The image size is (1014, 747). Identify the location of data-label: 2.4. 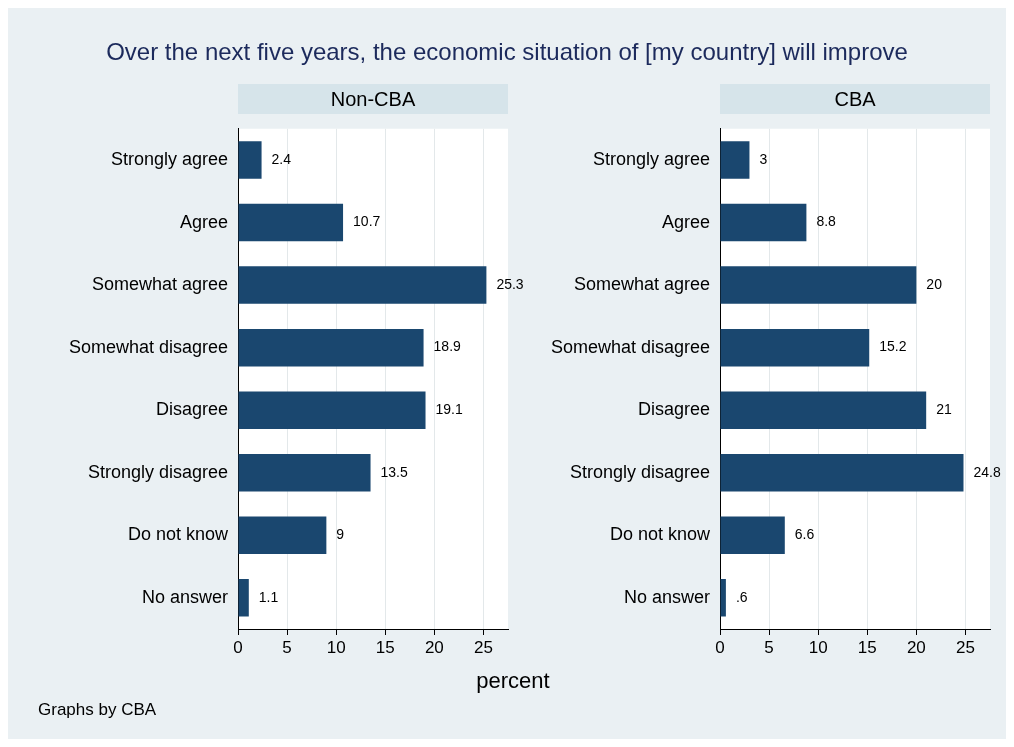
(281, 158).